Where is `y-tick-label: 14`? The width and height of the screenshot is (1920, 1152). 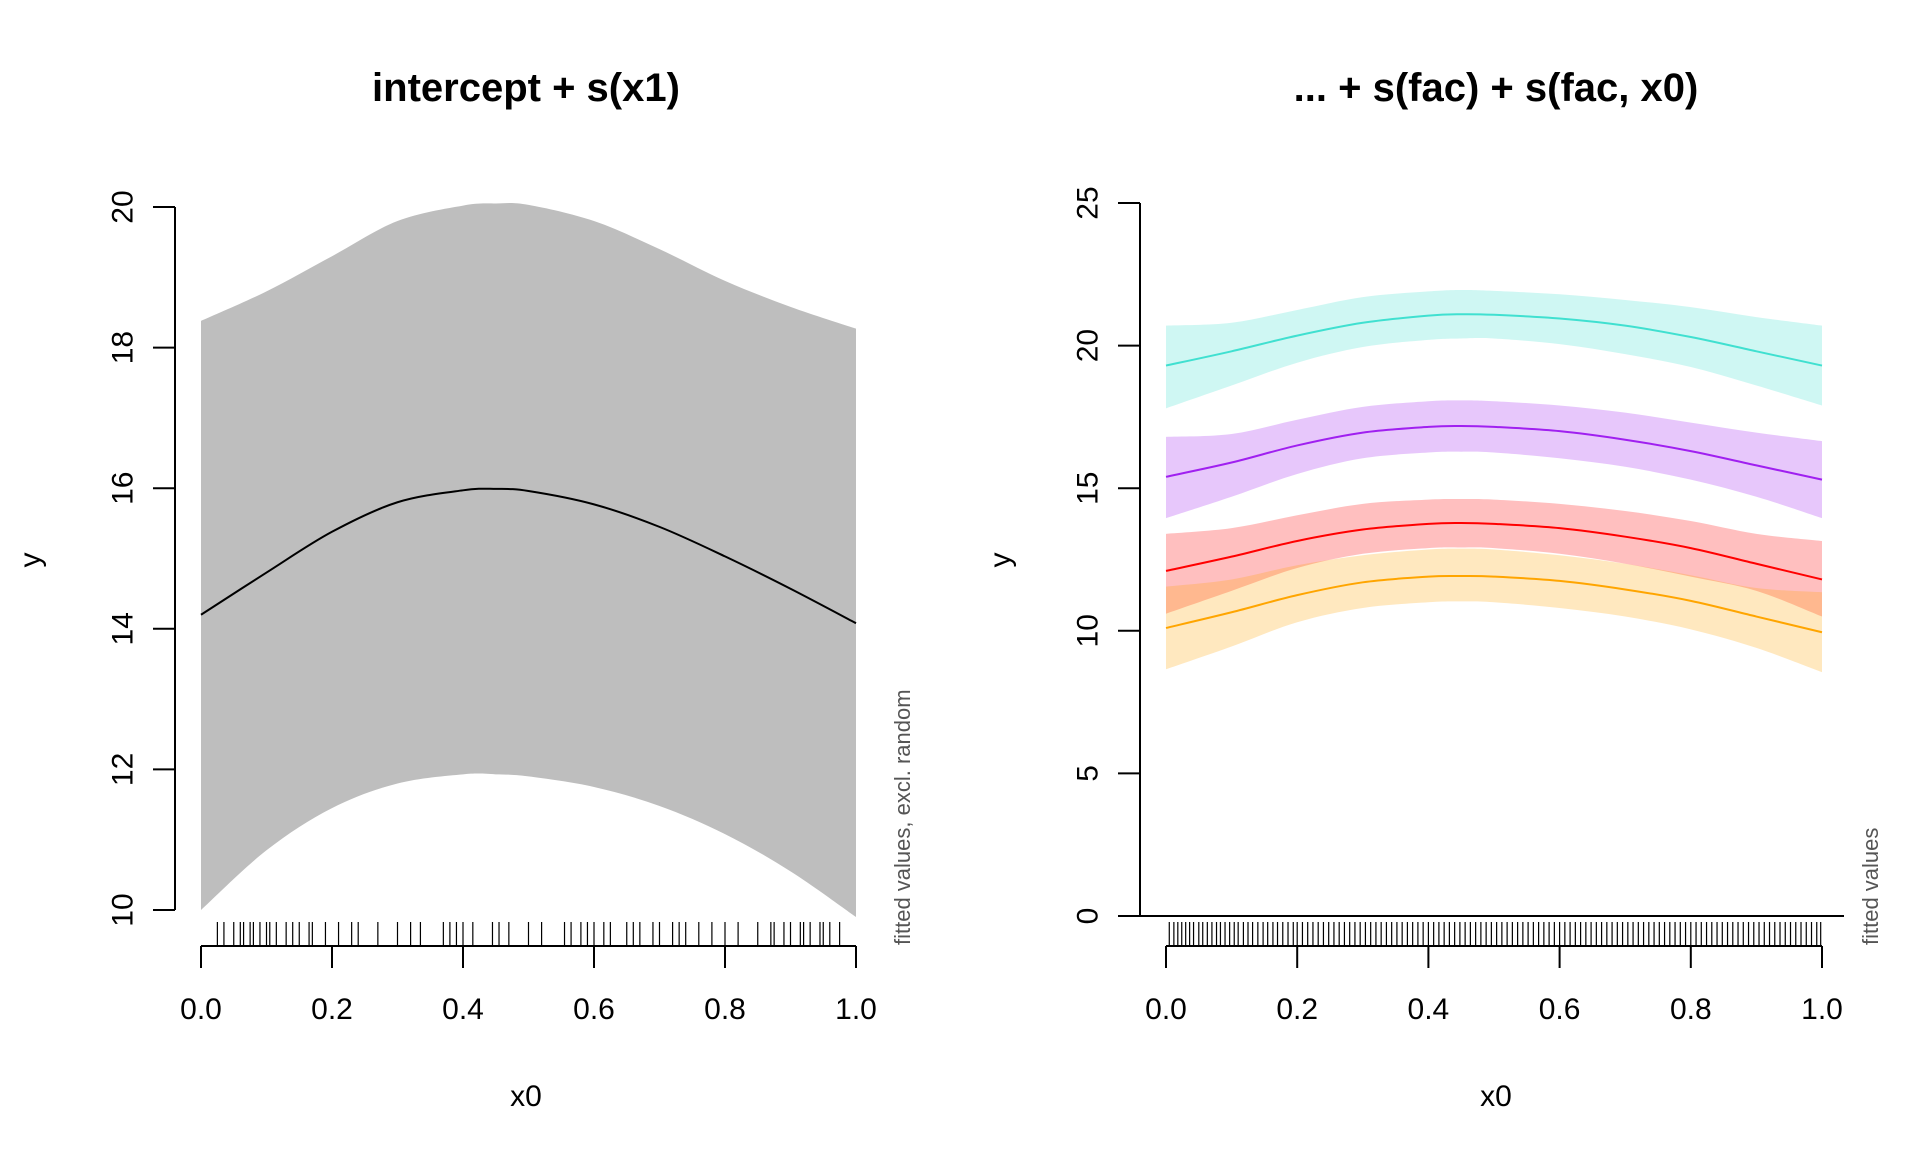
y-tick-label: 14 is located at coordinates (123, 628).